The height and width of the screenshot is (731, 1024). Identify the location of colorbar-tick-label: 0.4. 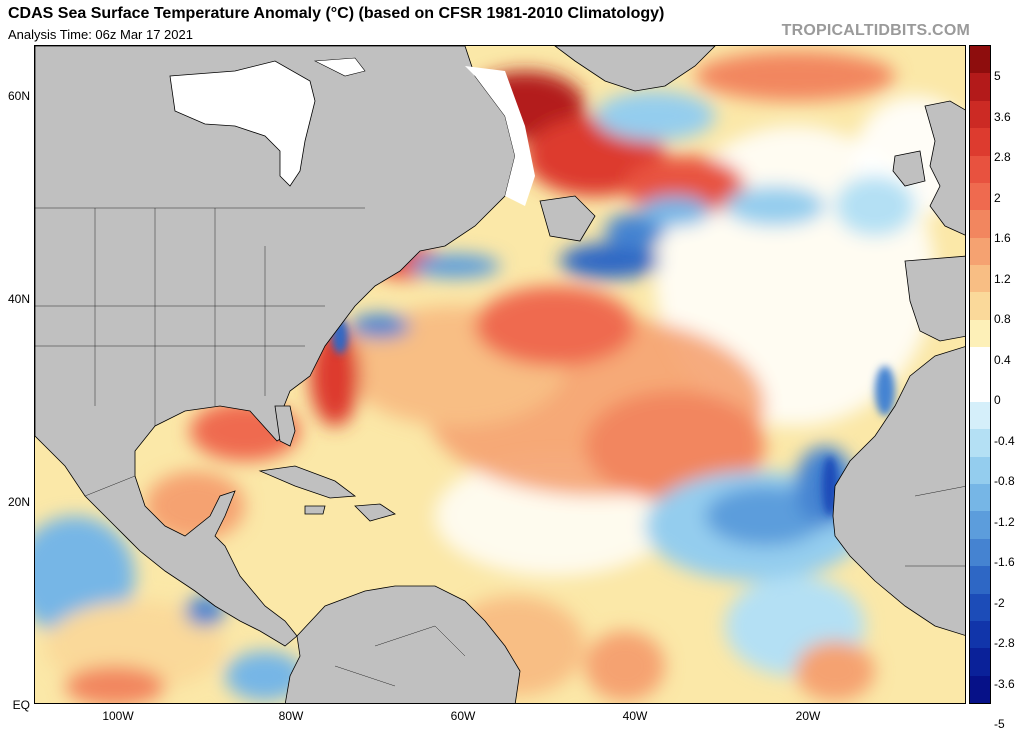
(1002, 359).